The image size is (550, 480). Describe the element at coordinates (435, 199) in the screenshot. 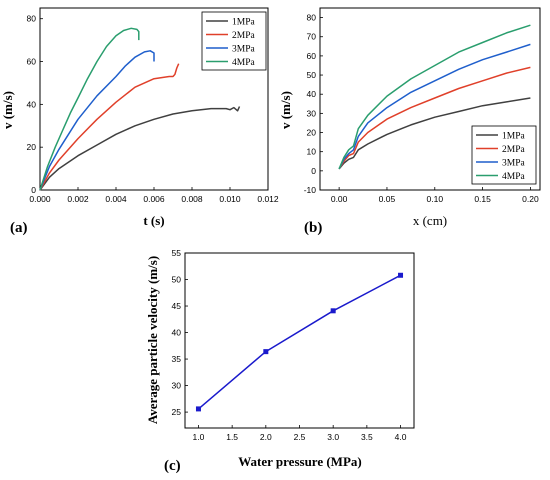

I see `x-tick-label: 0.10` at that location.